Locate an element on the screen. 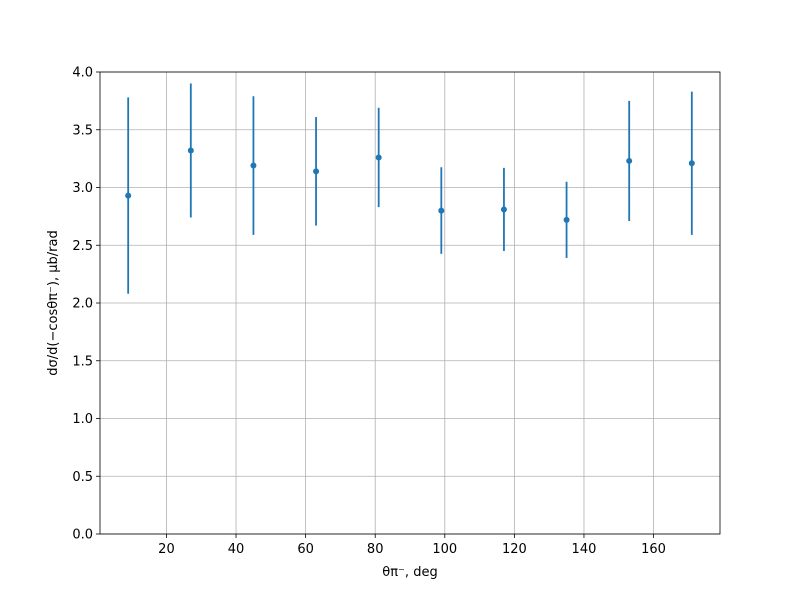 This screenshot has width=800, height=604. x-tick-label: 40 is located at coordinates (236, 549).